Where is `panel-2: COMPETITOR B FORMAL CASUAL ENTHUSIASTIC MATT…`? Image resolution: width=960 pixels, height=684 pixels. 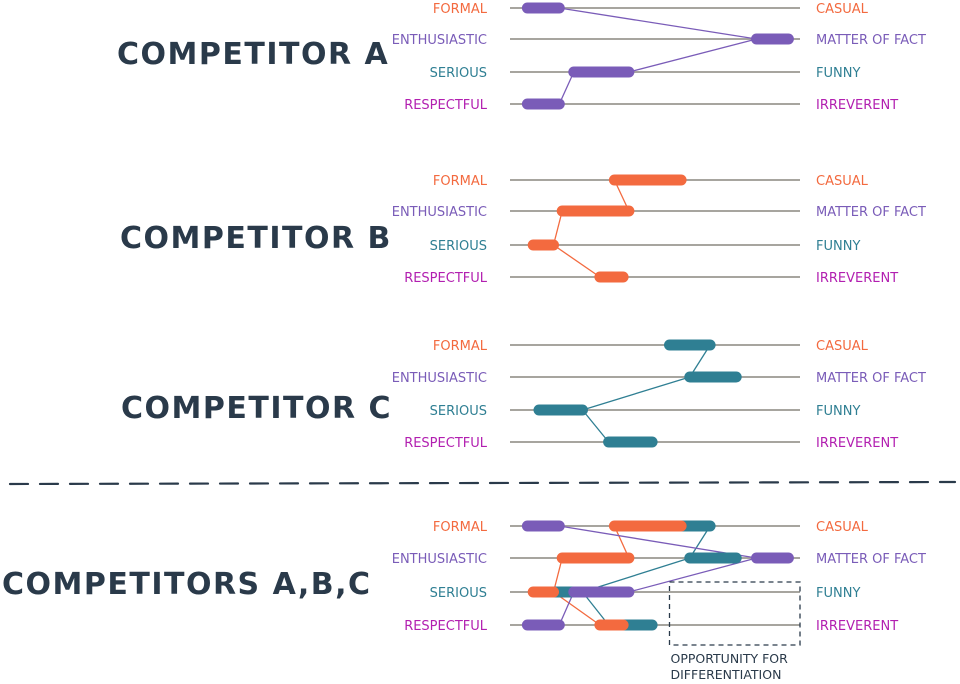 panel-2: COMPETITOR B FORMAL CASUAL ENTHUSIASTIC MATT… is located at coordinates (523, 230).